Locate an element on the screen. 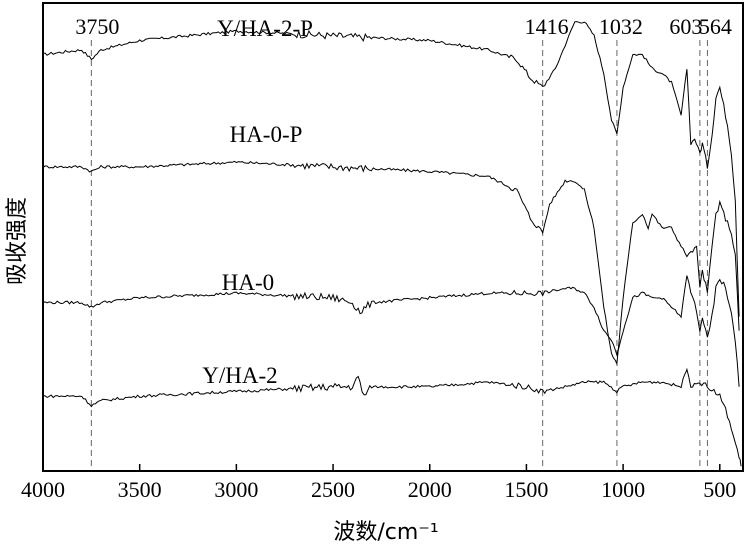 The image size is (754, 552). x-tick-label-3000: 3000 is located at coordinates (236, 489).